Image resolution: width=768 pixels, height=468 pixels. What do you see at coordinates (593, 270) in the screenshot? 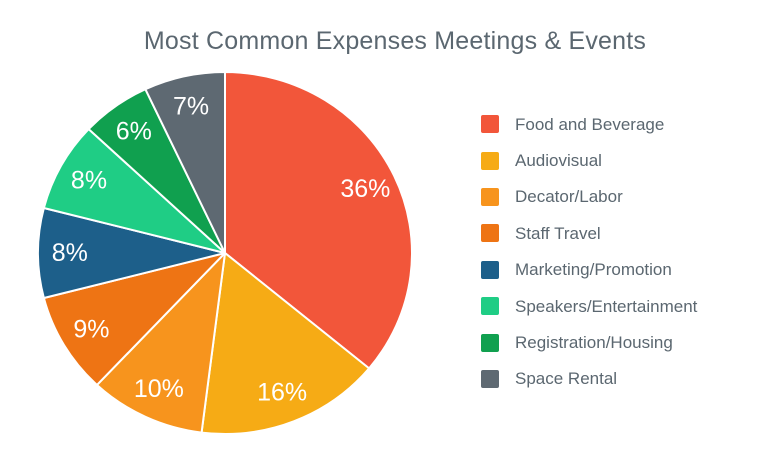
I see `legend-label: Marketing/Promotion` at bounding box center [593, 270].